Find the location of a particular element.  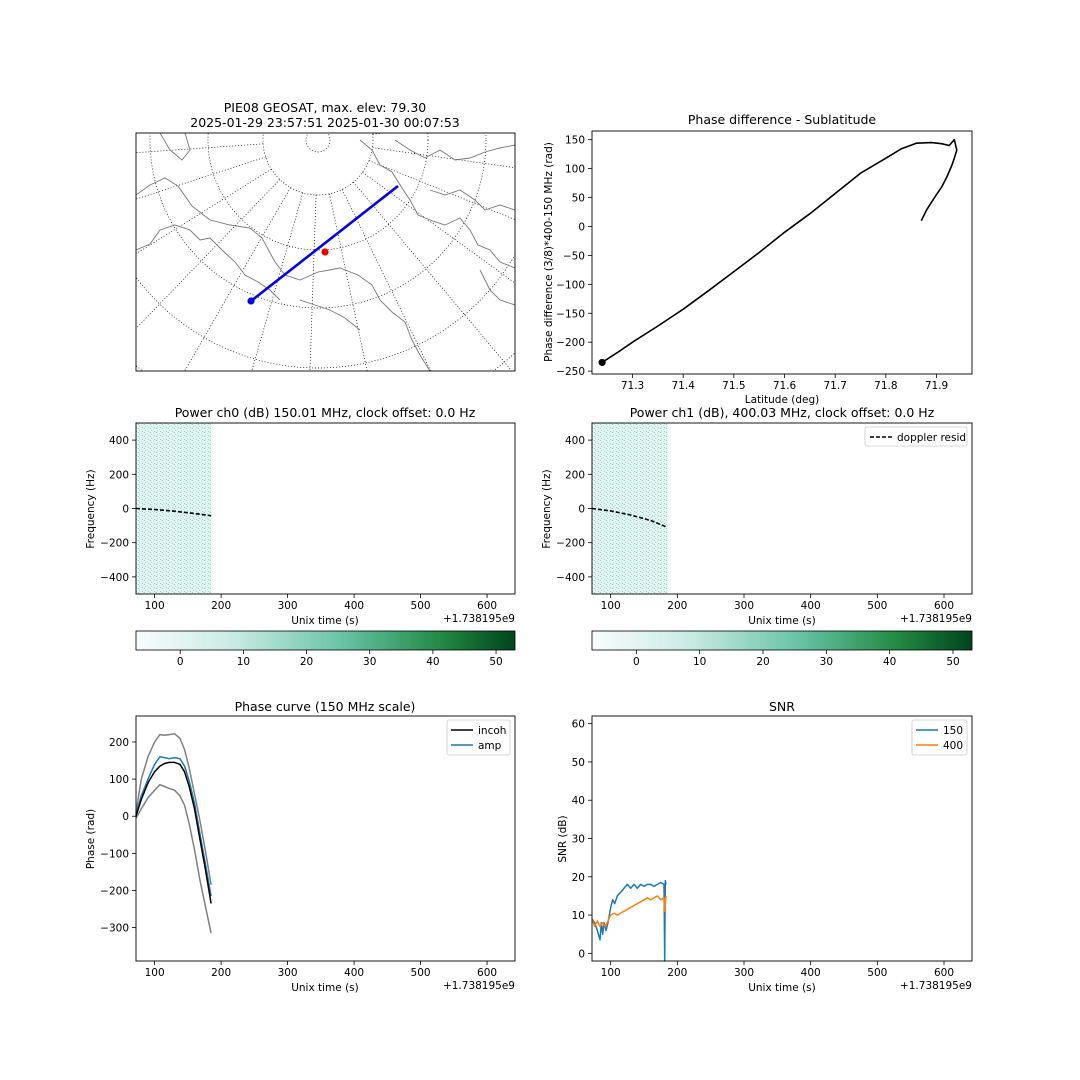

power-ch1-spectrogram is located at coordinates (630, 508).